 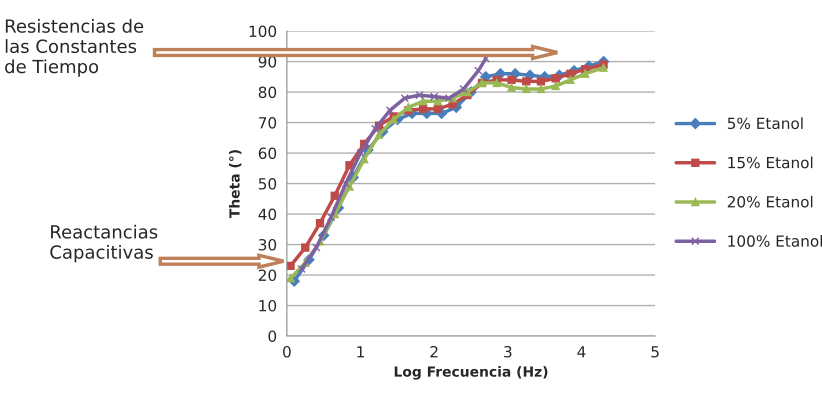 I want to click on legend-label: 15% Etanol, so click(x=770, y=162).